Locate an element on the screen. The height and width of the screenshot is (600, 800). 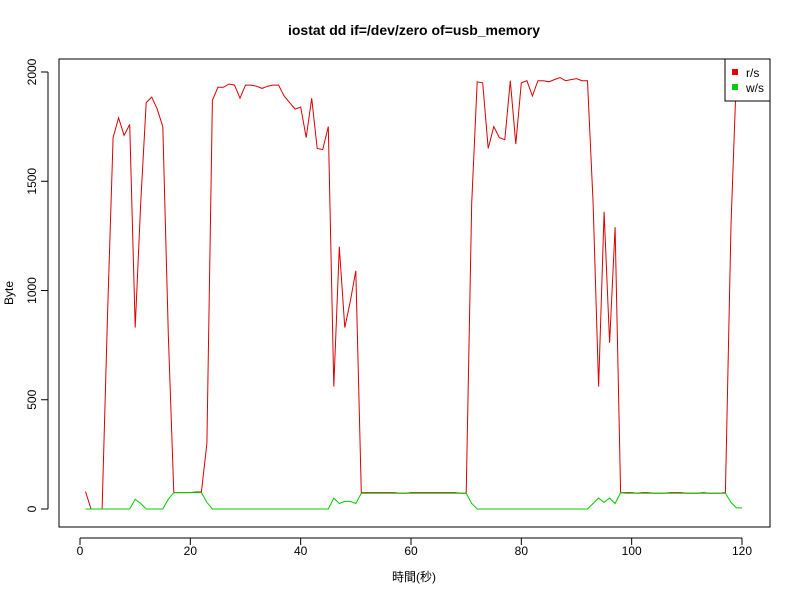
legend-box is located at coordinates (747, 80).